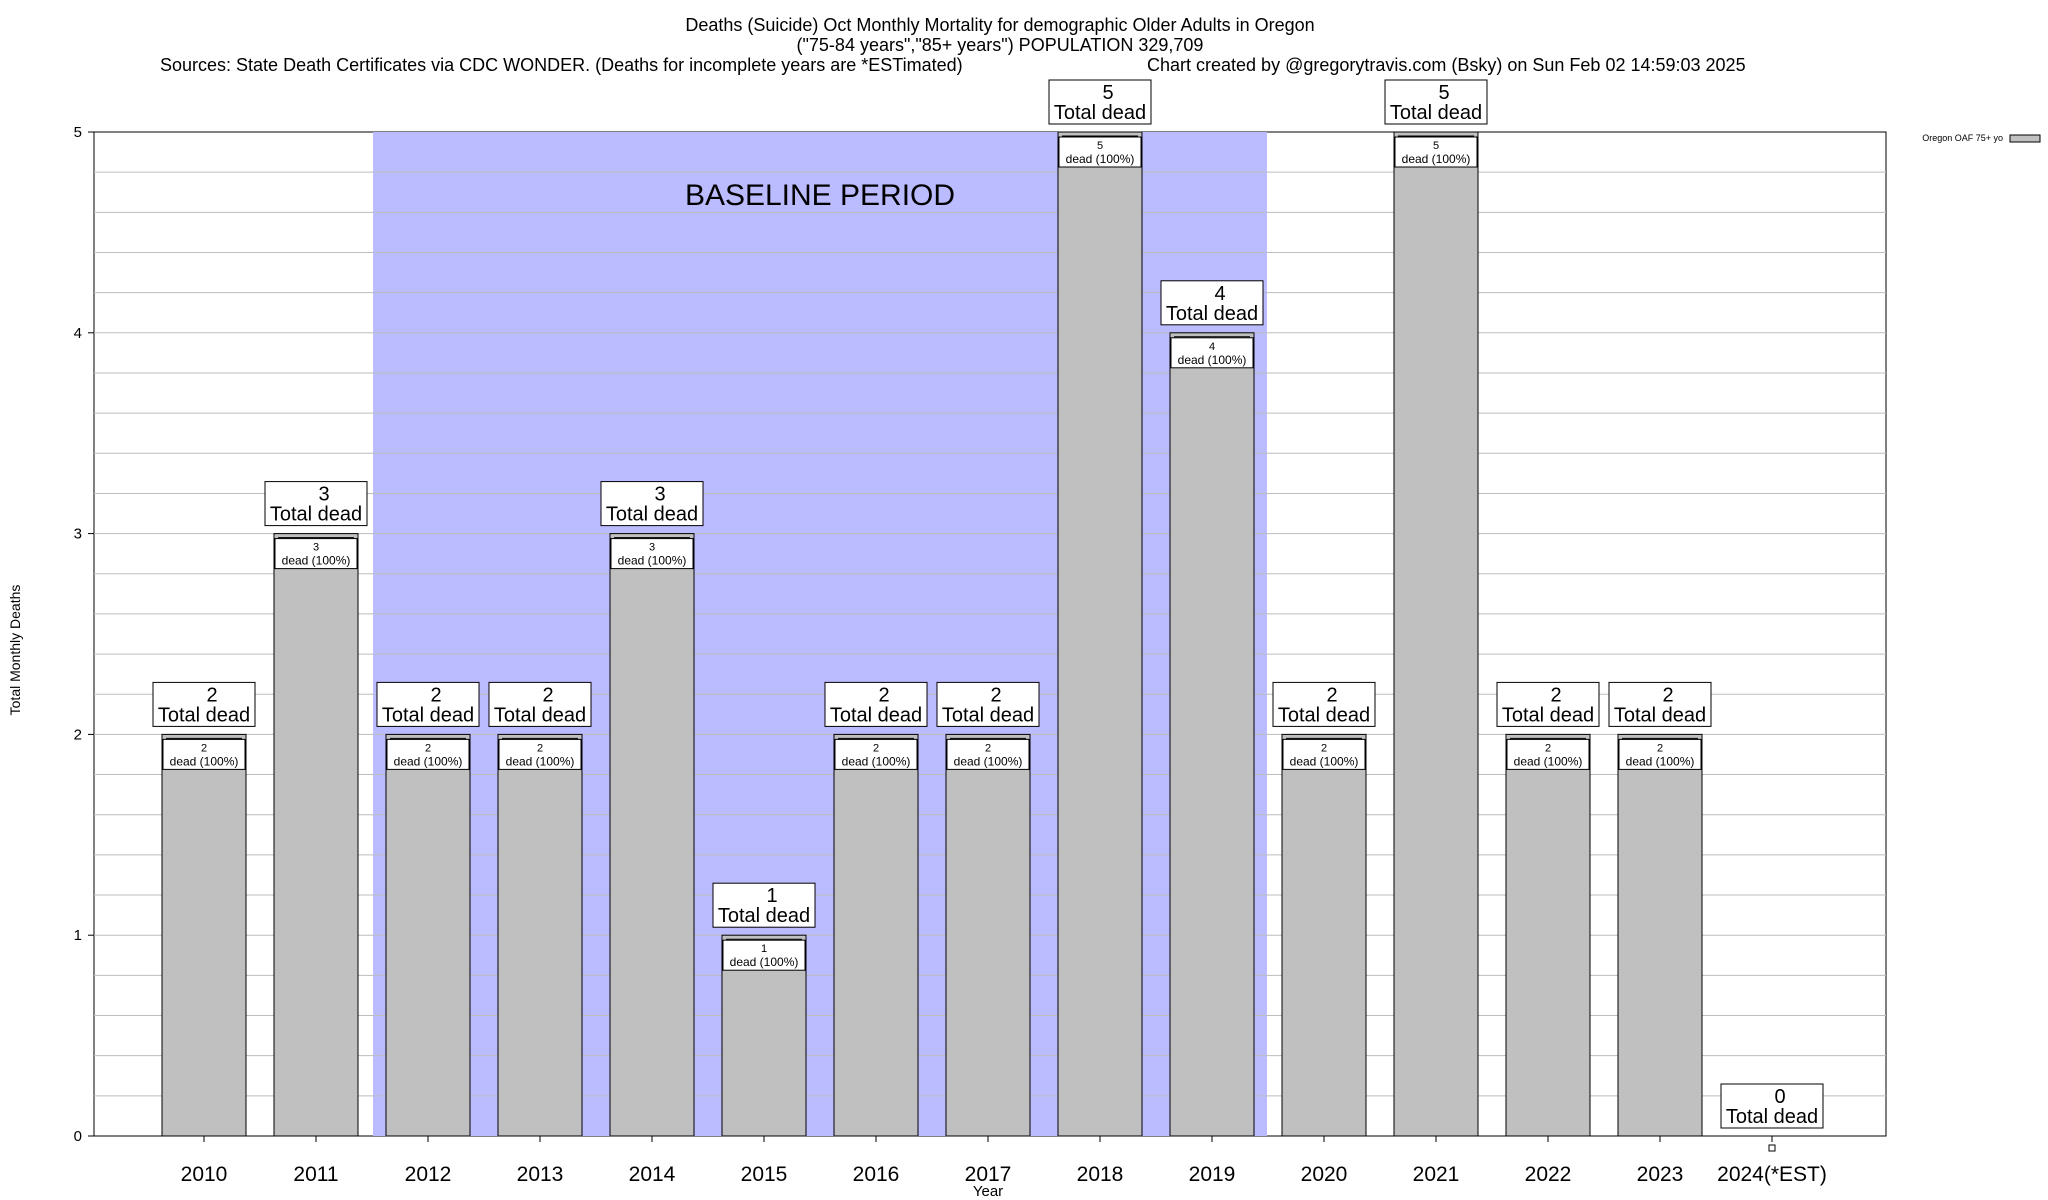 The width and height of the screenshot is (2048, 1200). What do you see at coordinates (1219, 294) in the screenshot?
I see `top-label-value: 4` at bounding box center [1219, 294].